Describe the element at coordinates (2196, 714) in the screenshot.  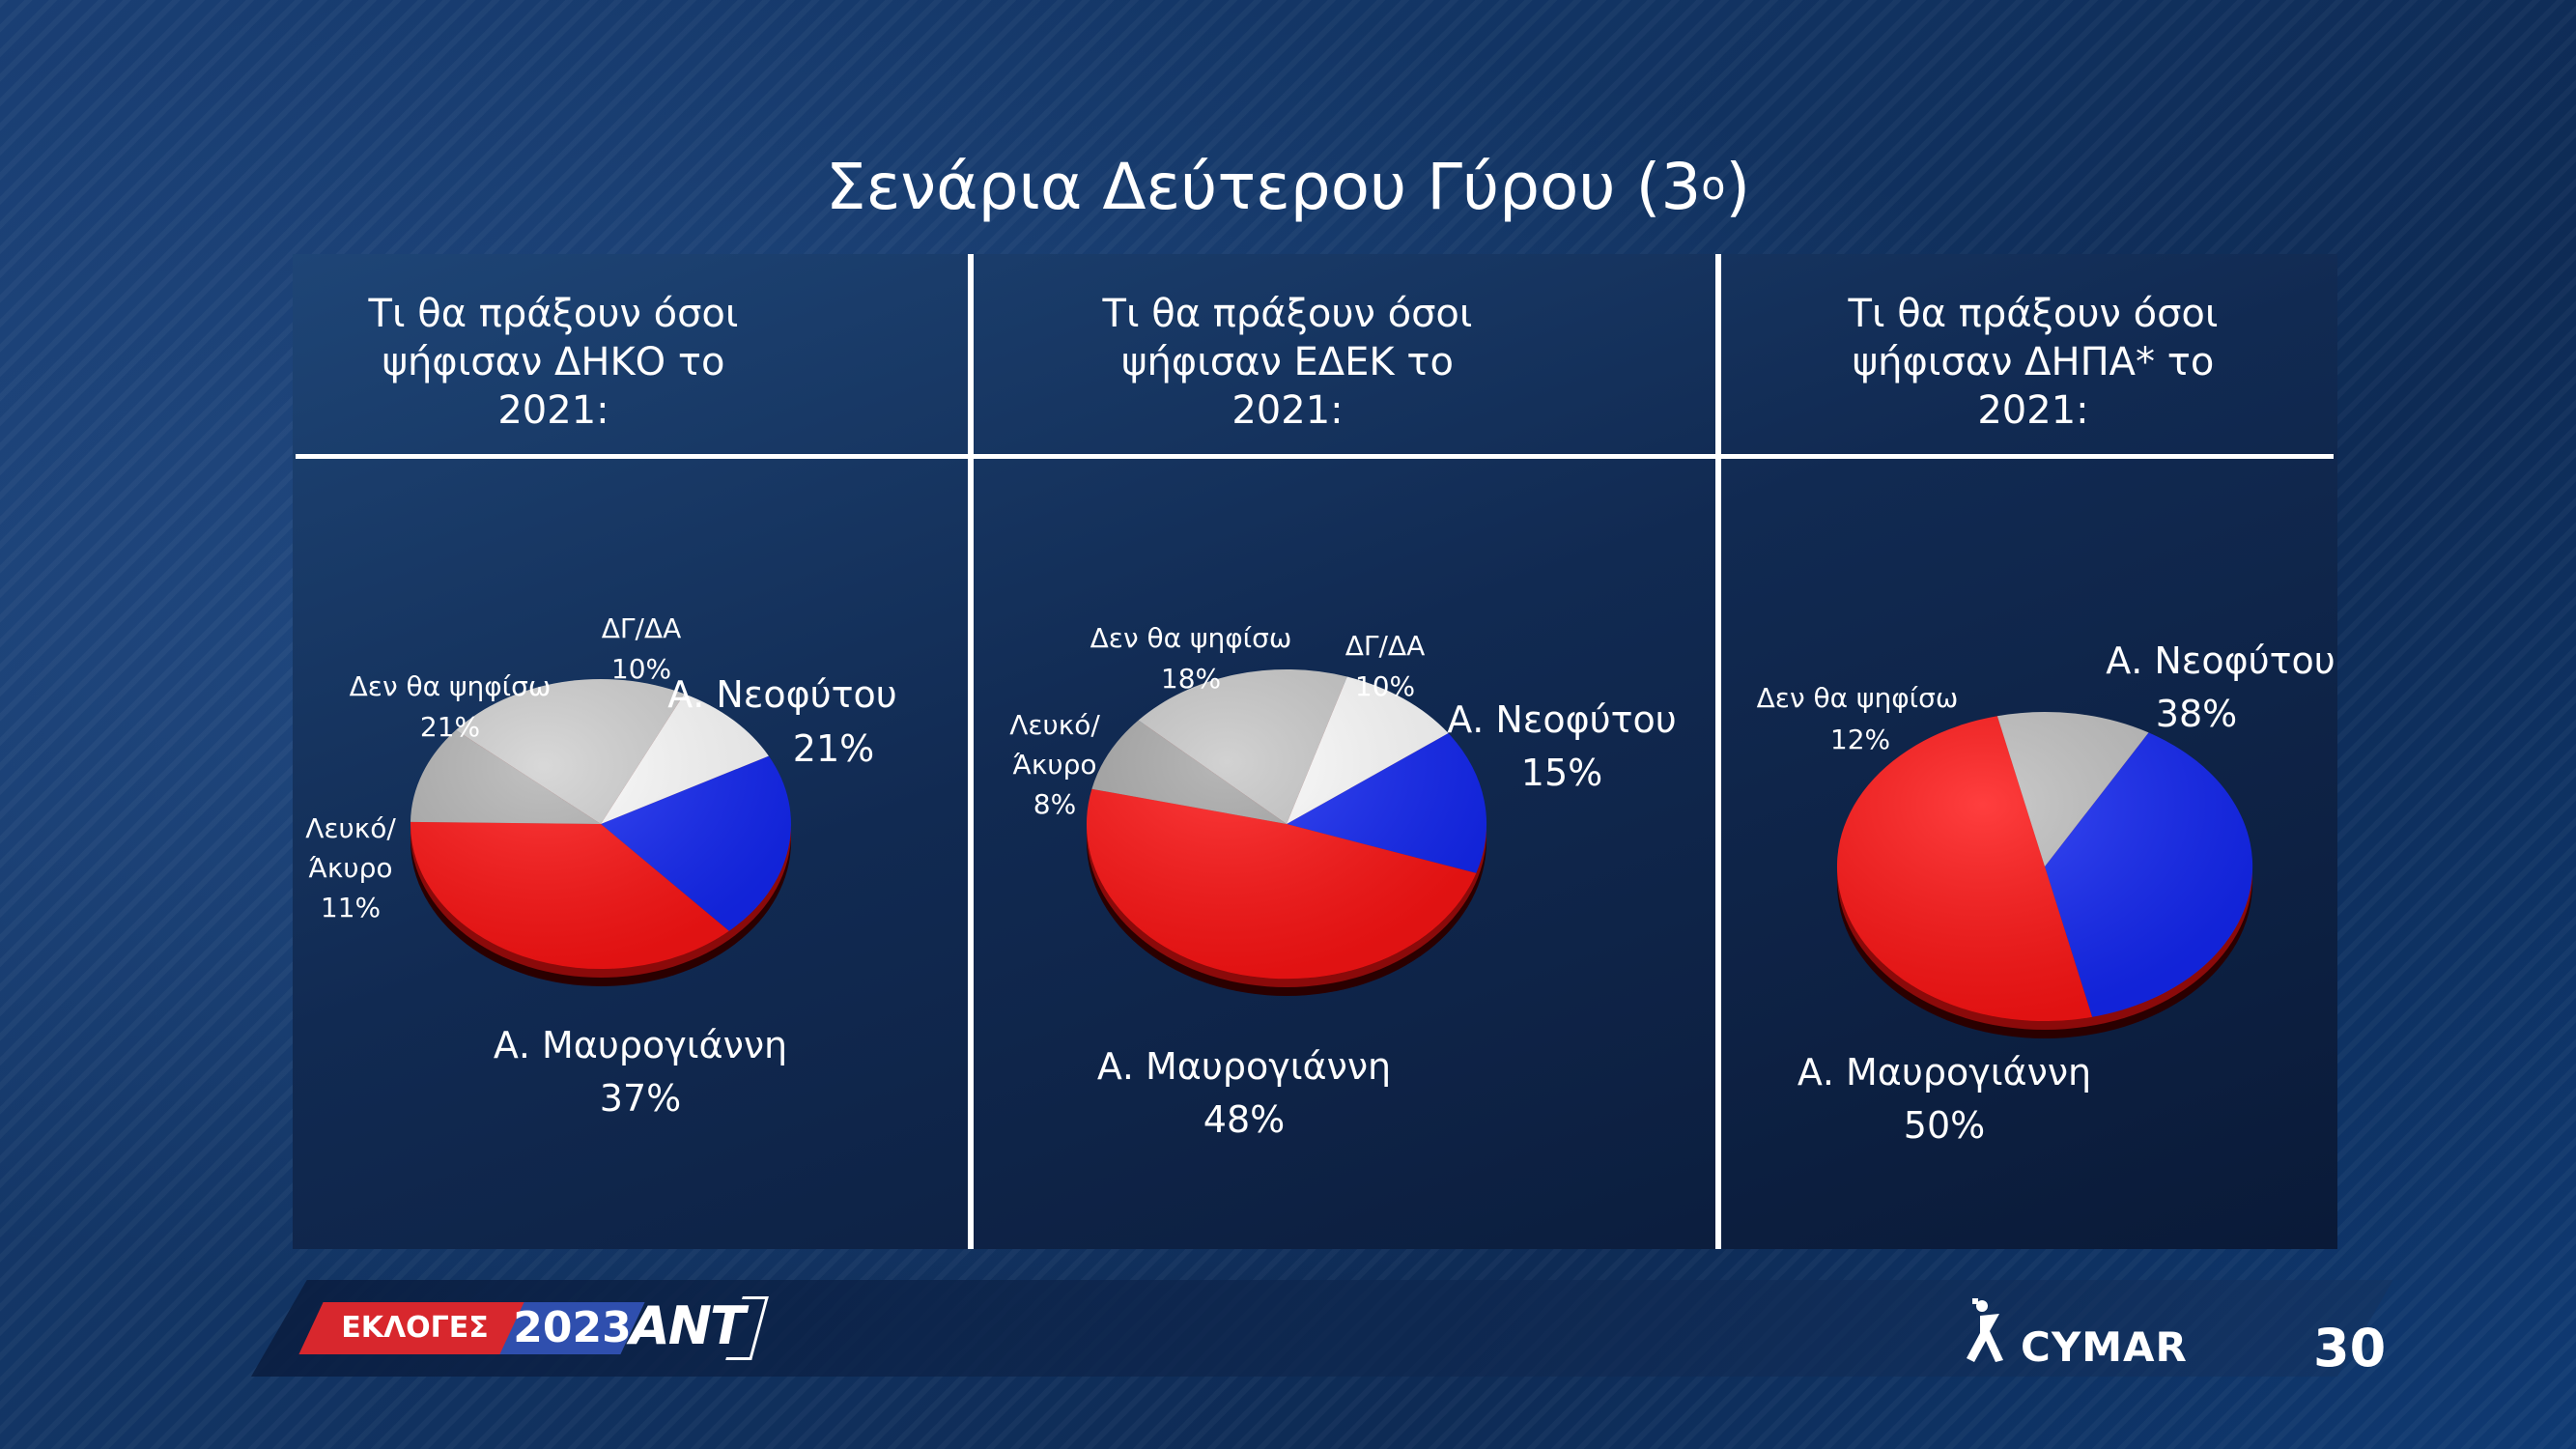
I see `pie-3-label-1-2: 38%` at that location.